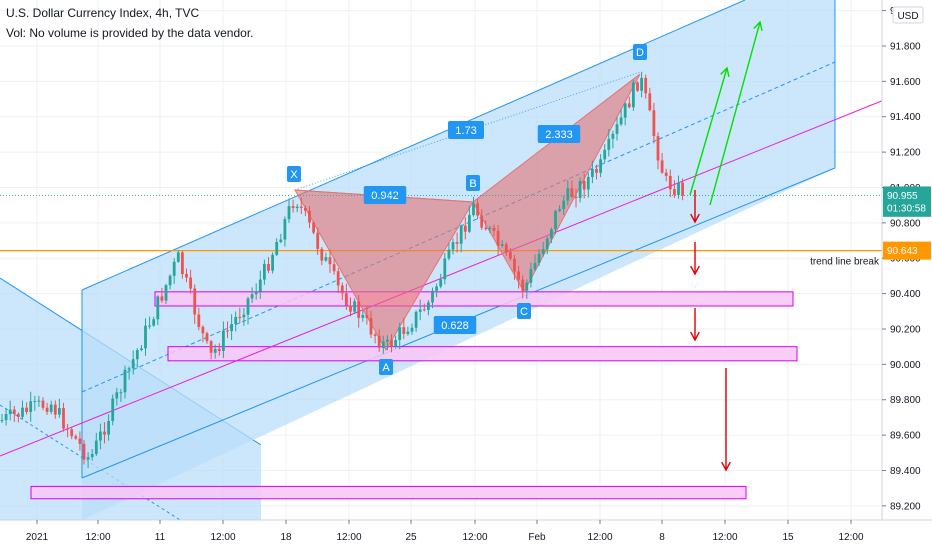 This screenshot has width=932, height=550. Describe the element at coordinates (758, 25) in the screenshot. I see `arrow-up-2-head` at that location.